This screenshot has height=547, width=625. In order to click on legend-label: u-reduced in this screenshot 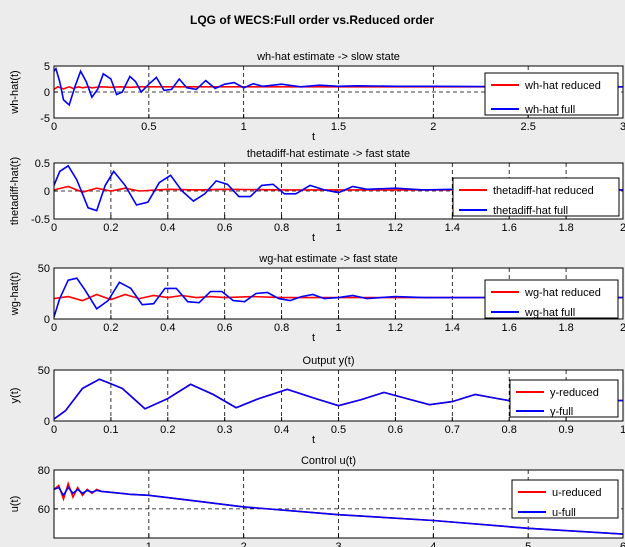, I will do `click(577, 493)`.